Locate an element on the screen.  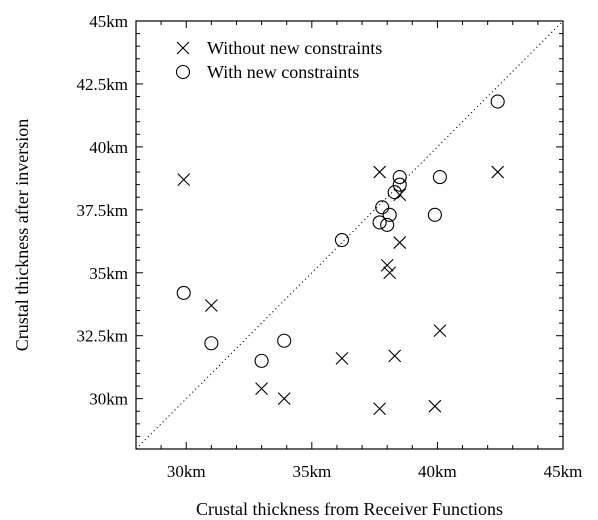
y-axis-label: Crustal thickness after inversion is located at coordinates (22, 235).